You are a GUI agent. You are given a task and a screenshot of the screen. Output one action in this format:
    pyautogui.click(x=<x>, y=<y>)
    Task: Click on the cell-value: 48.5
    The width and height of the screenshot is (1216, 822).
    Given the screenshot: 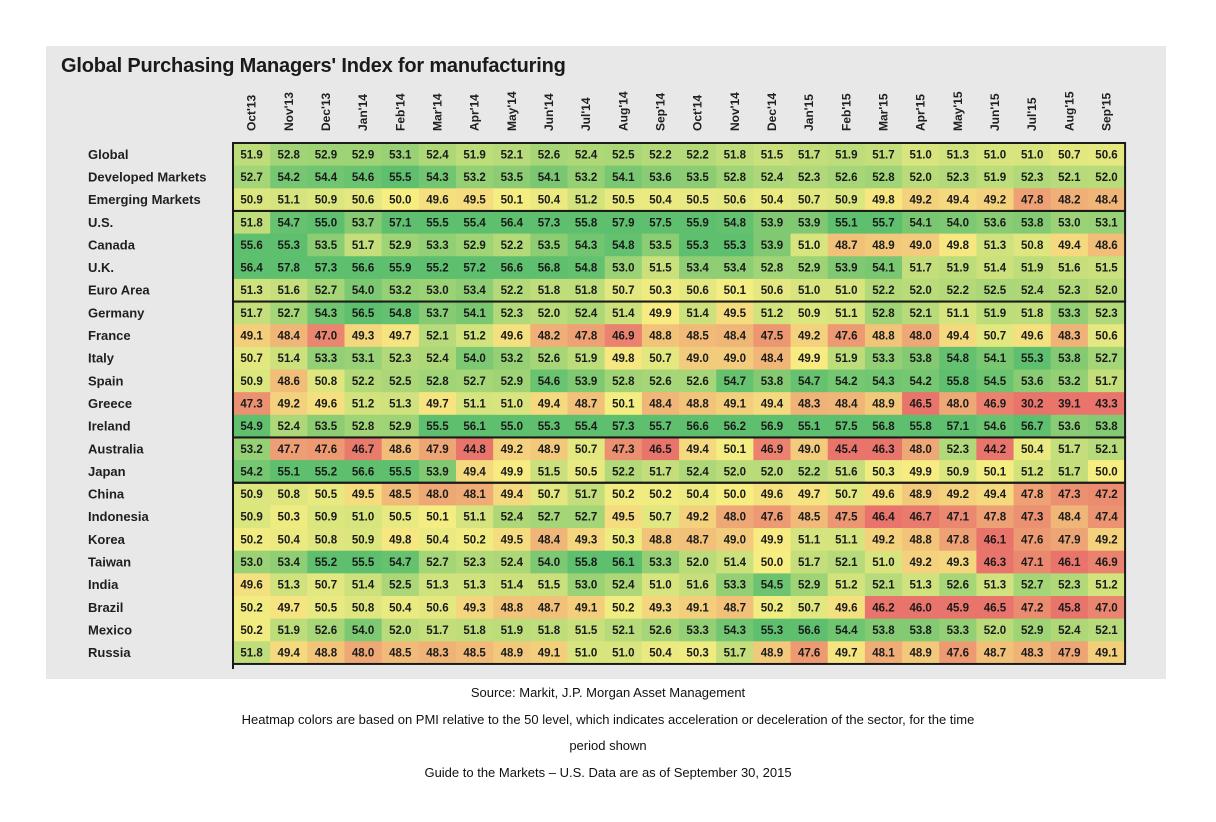 What is the action you would take?
    pyautogui.click(x=474, y=654)
    